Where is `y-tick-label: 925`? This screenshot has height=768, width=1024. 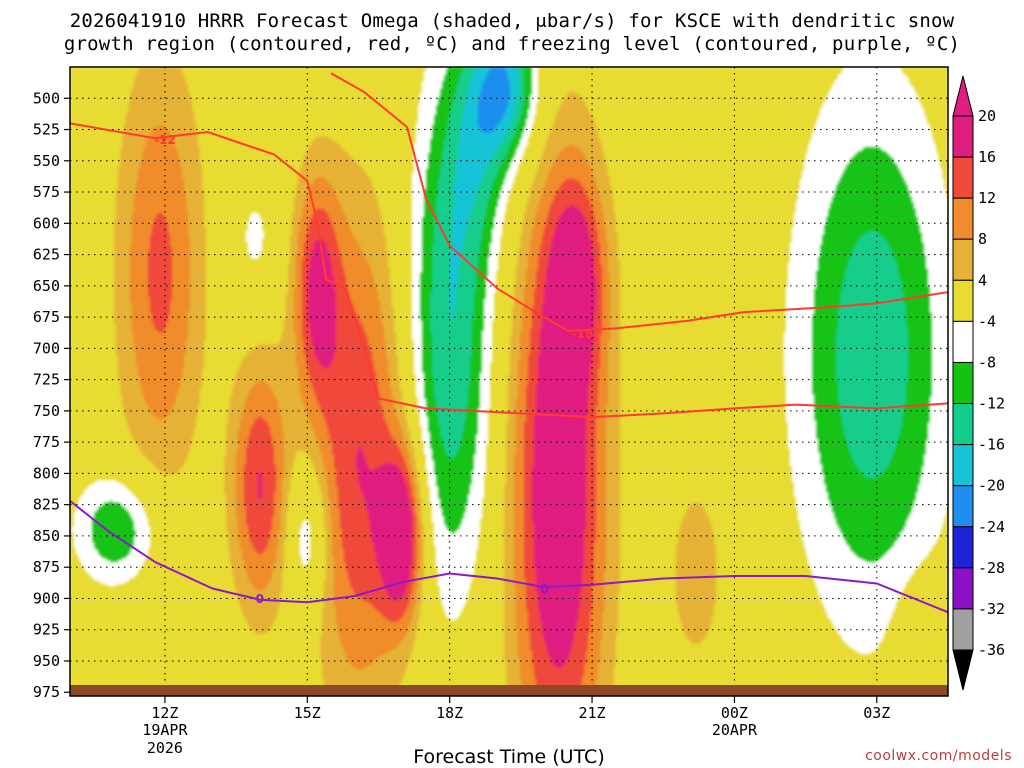 y-tick-label: 925 is located at coordinates (46, 630).